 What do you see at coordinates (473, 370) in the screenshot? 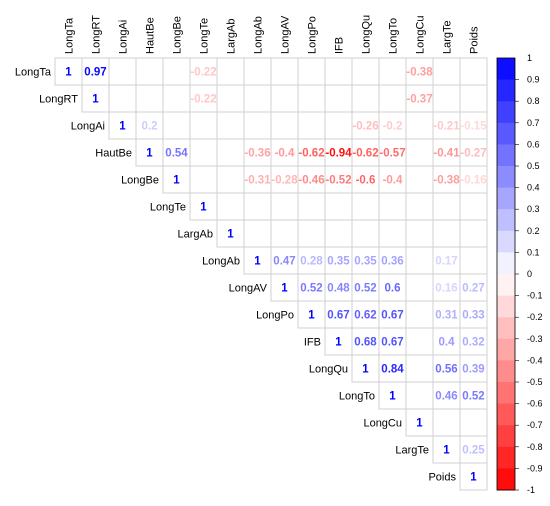
I see `cell-value-label: 0.39` at bounding box center [473, 370].